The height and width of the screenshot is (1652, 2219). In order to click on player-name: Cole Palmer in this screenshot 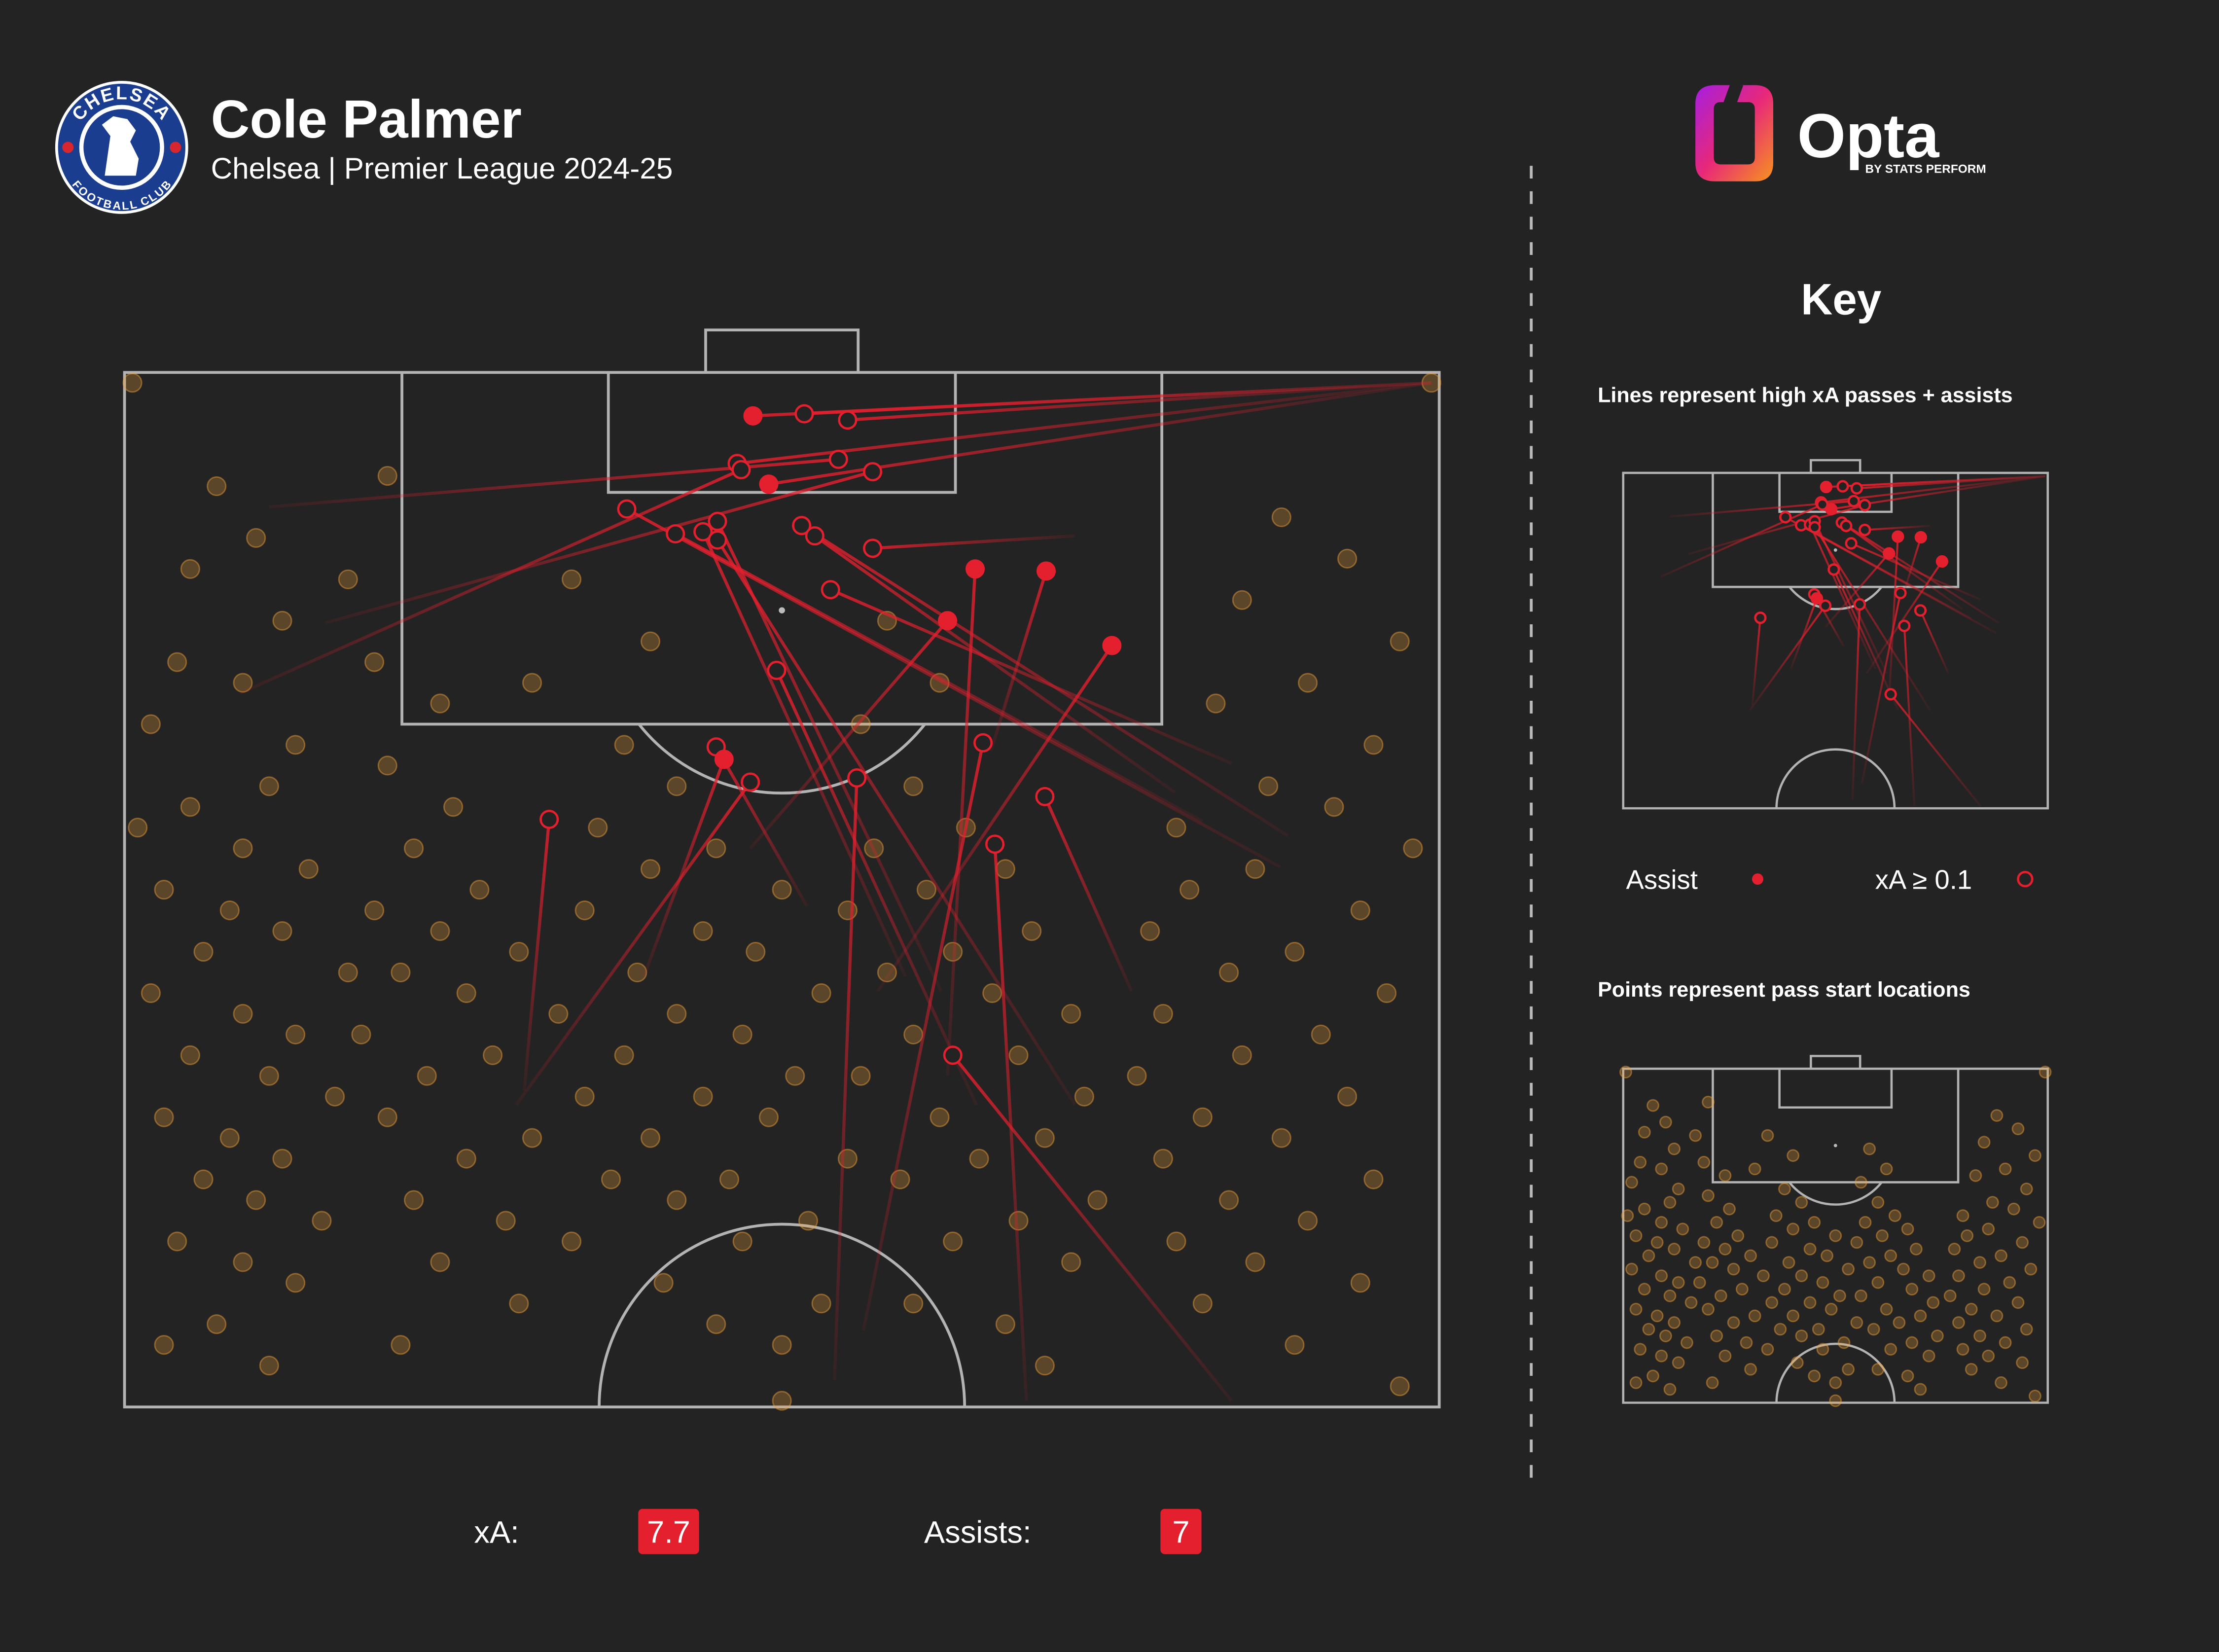, I will do `click(366, 119)`.